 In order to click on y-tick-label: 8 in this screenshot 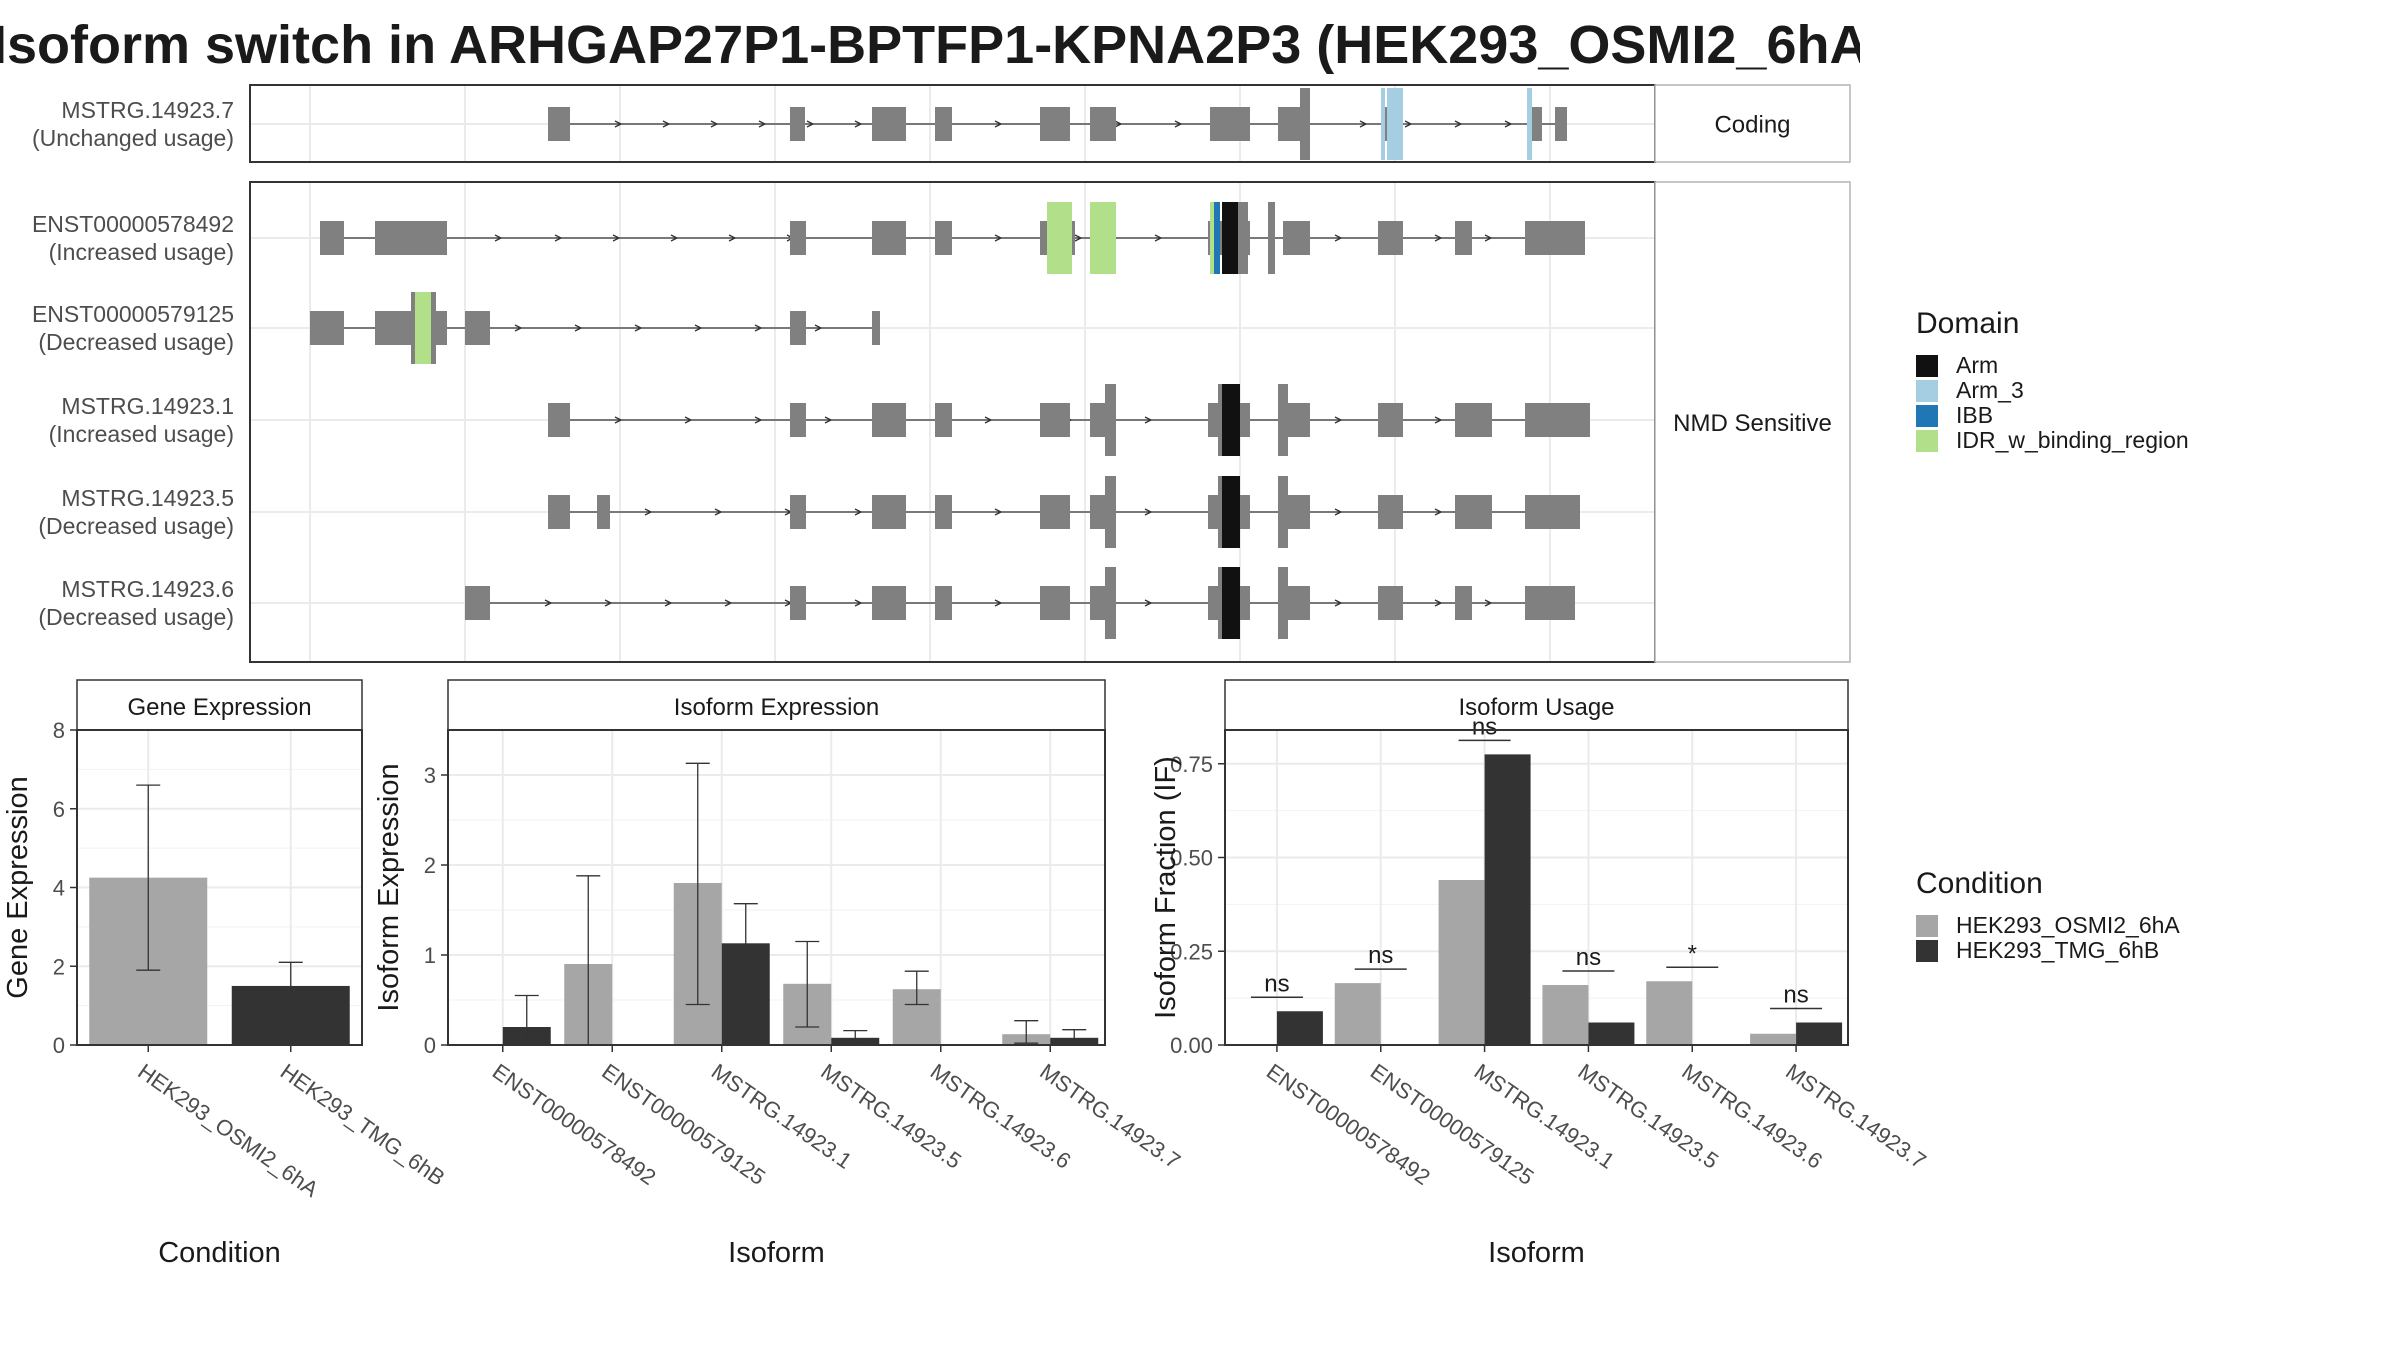, I will do `click(59, 730)`.